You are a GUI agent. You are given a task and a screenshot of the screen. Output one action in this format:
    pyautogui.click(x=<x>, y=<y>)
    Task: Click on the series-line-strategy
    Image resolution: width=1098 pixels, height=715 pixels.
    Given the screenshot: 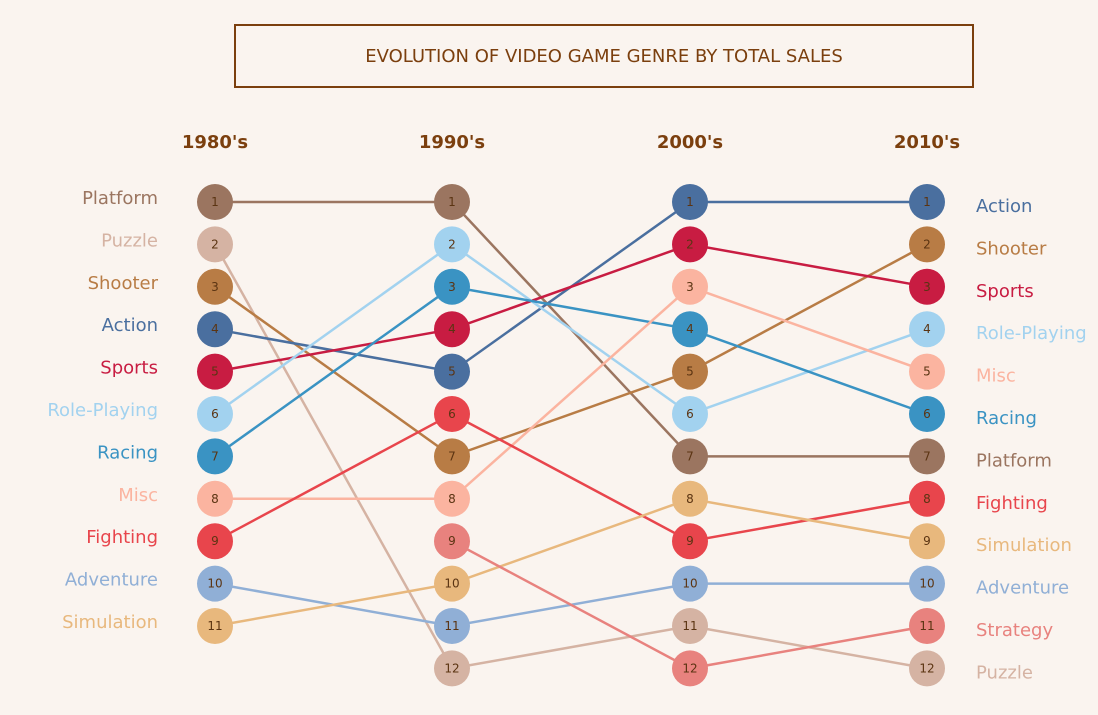 What is the action you would take?
    pyautogui.click(x=689, y=605)
    